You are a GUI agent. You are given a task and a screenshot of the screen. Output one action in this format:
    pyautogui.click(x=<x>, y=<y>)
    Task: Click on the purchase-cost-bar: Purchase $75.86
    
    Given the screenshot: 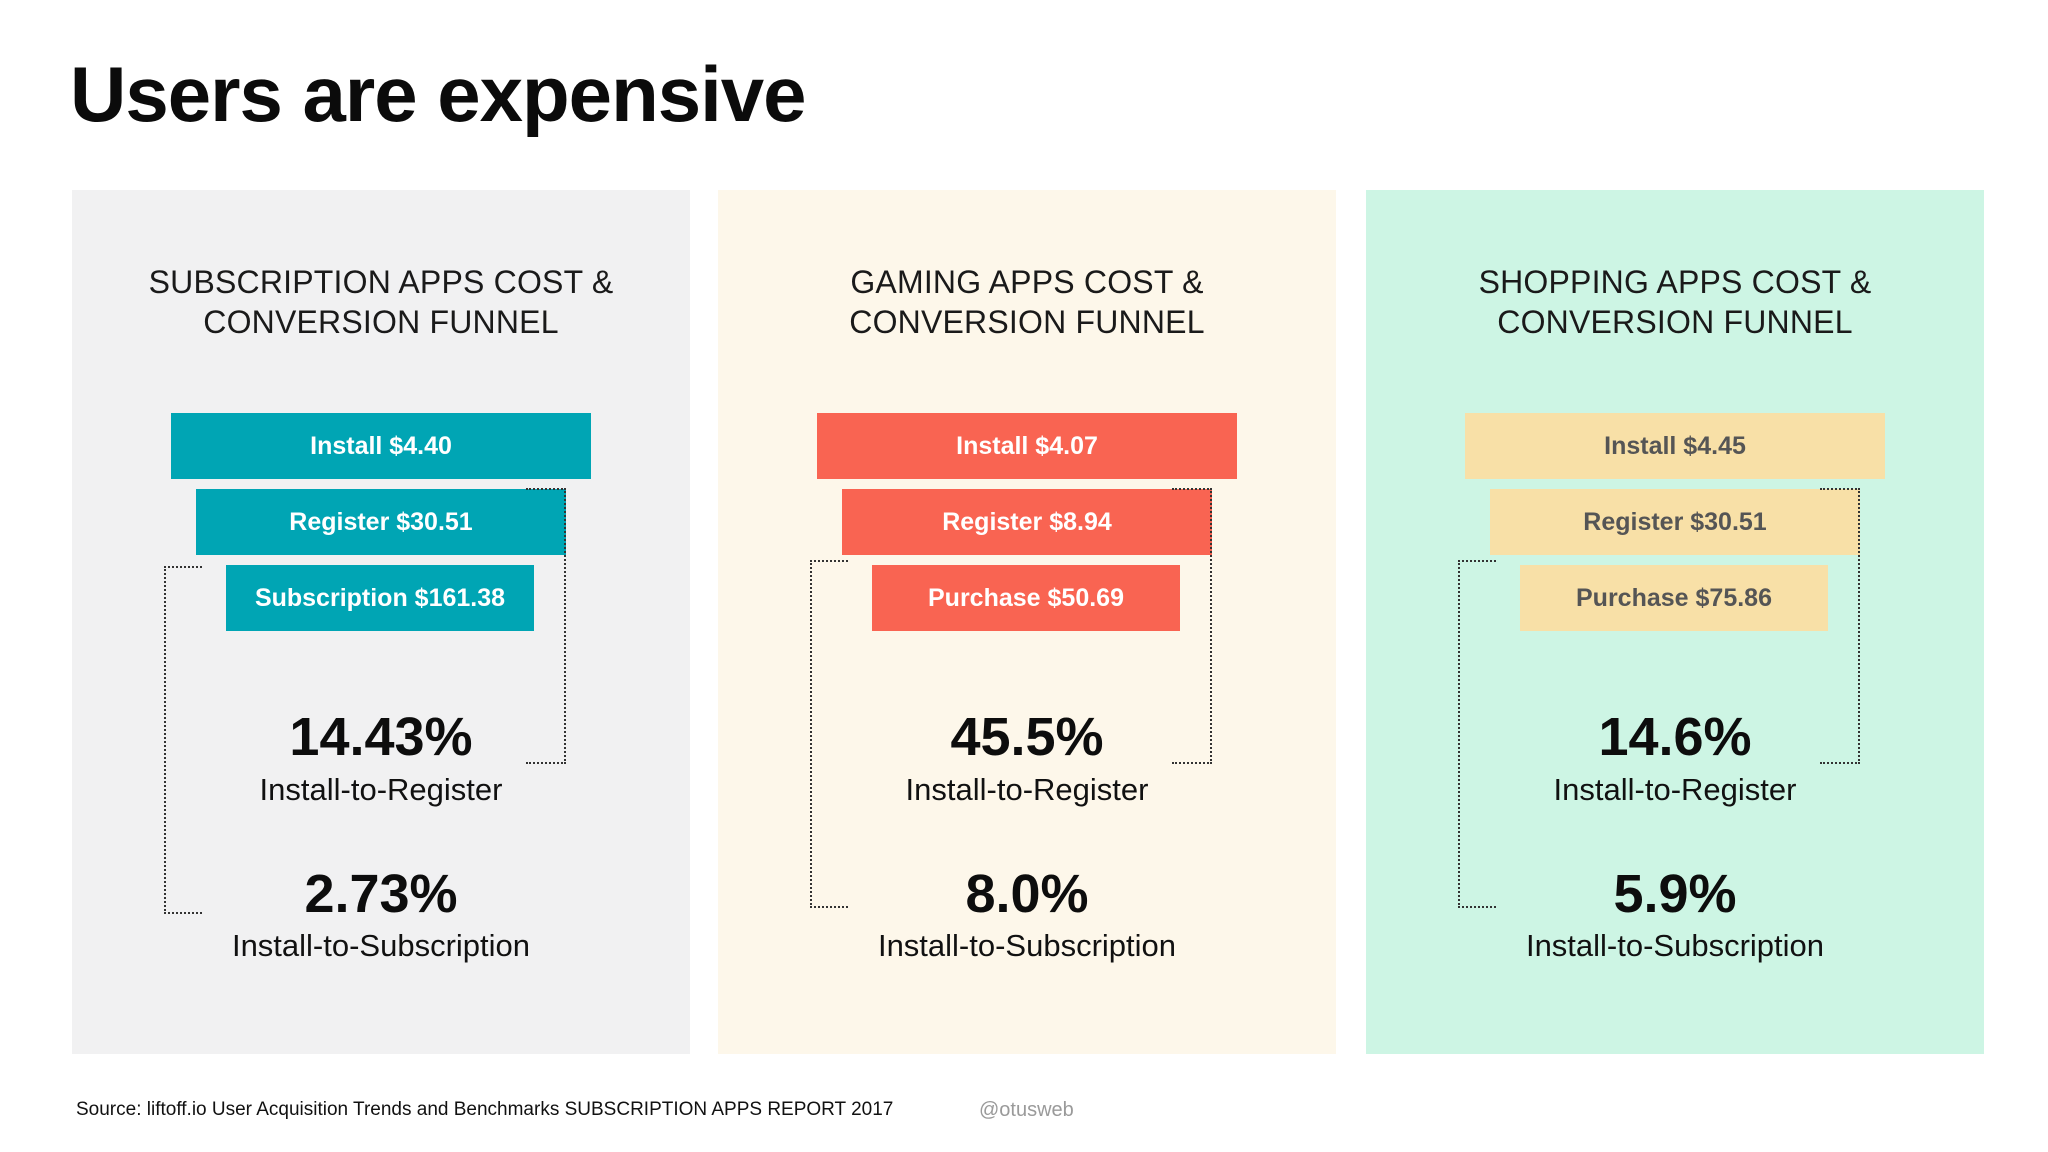 What is the action you would take?
    pyautogui.click(x=1674, y=598)
    